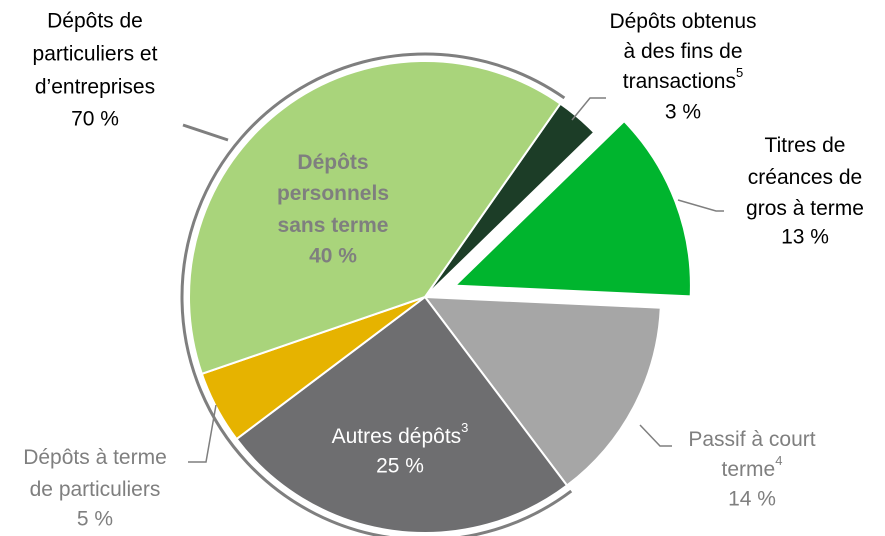 This screenshot has height=536, width=885. What do you see at coordinates (778, 460) in the screenshot?
I see `footnote-marker: 4` at bounding box center [778, 460].